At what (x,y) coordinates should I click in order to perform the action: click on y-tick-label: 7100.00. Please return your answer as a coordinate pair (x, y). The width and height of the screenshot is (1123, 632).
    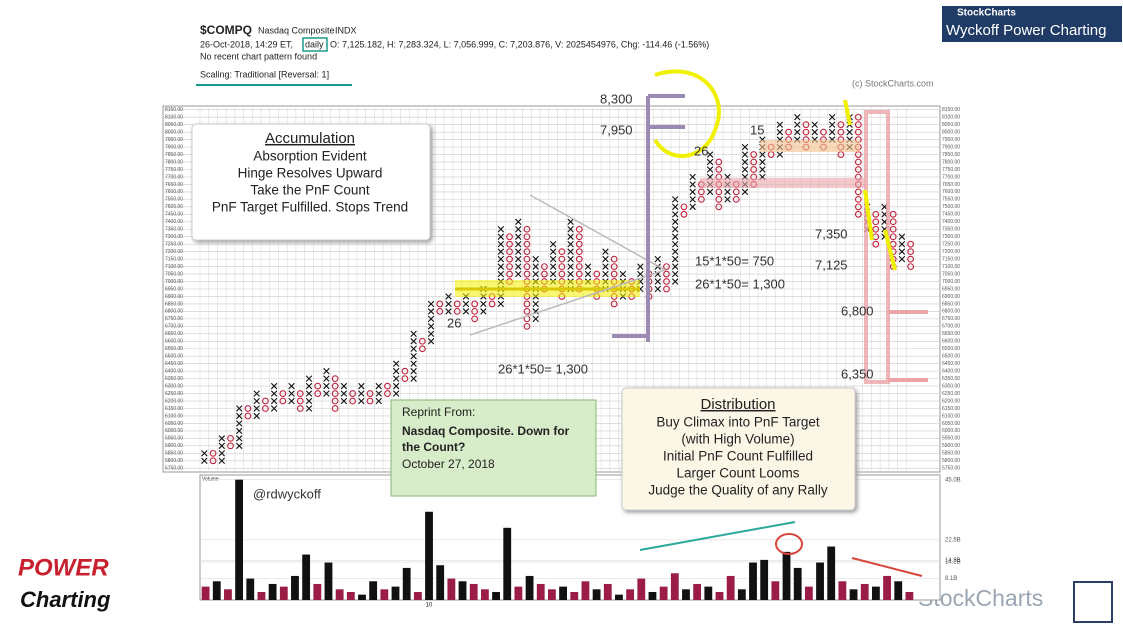
    Looking at the image, I should click on (951, 267).